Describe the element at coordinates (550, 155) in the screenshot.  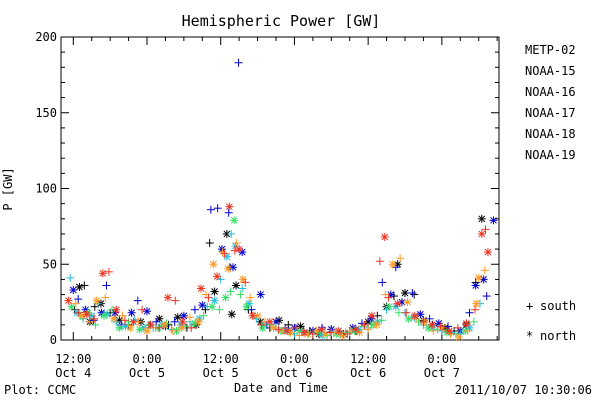
I see `legend-entry: NOAA-19` at that location.